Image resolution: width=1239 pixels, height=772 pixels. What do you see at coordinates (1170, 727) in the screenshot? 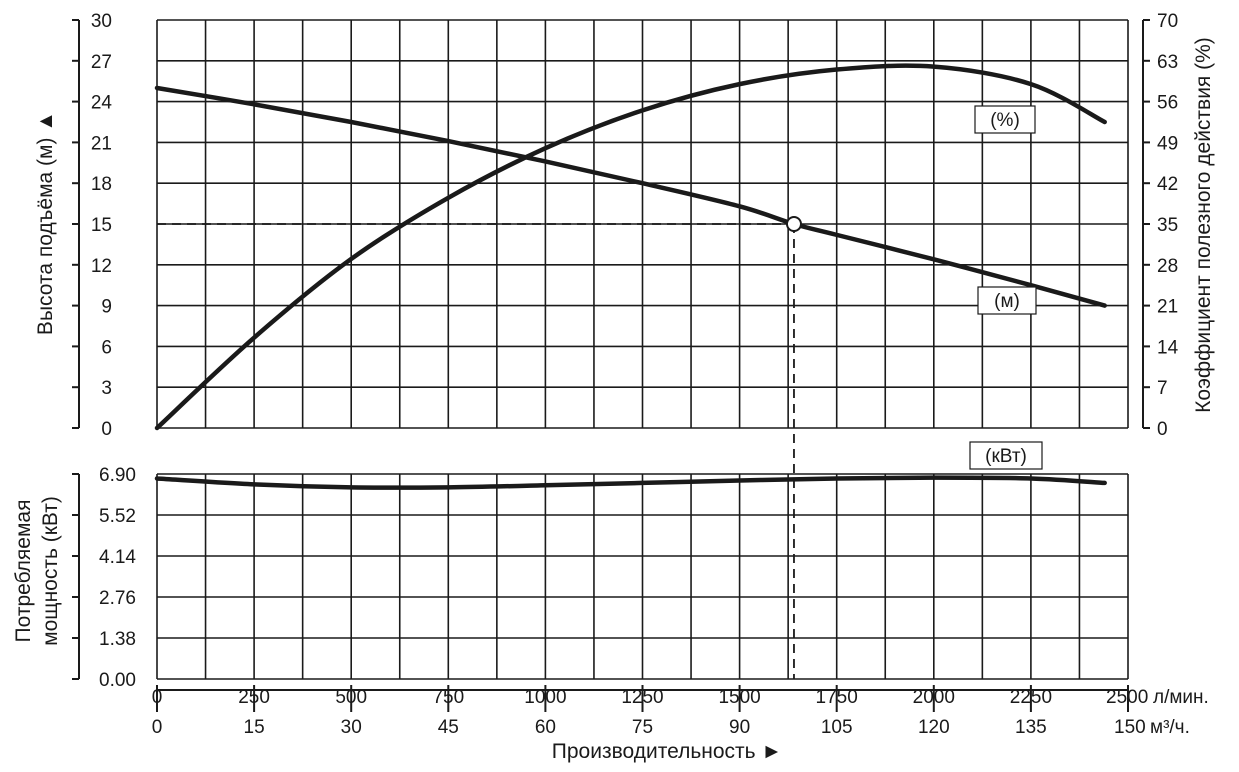
I see `x-secondary-unit: м³/ч.` at bounding box center [1170, 727].